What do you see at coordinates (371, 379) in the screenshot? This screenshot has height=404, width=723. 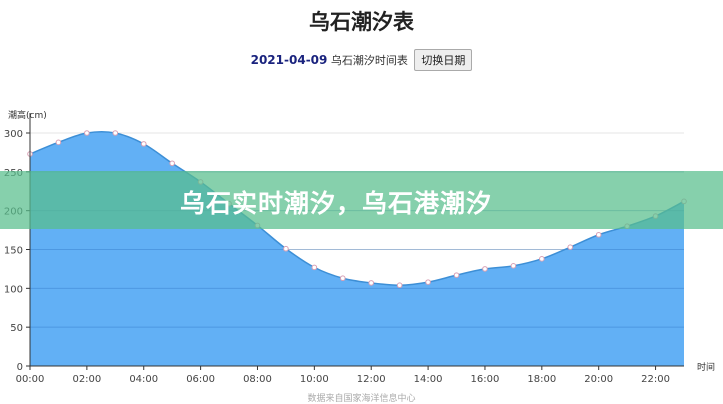 I see `x-tick-label: 12:00` at bounding box center [371, 379].